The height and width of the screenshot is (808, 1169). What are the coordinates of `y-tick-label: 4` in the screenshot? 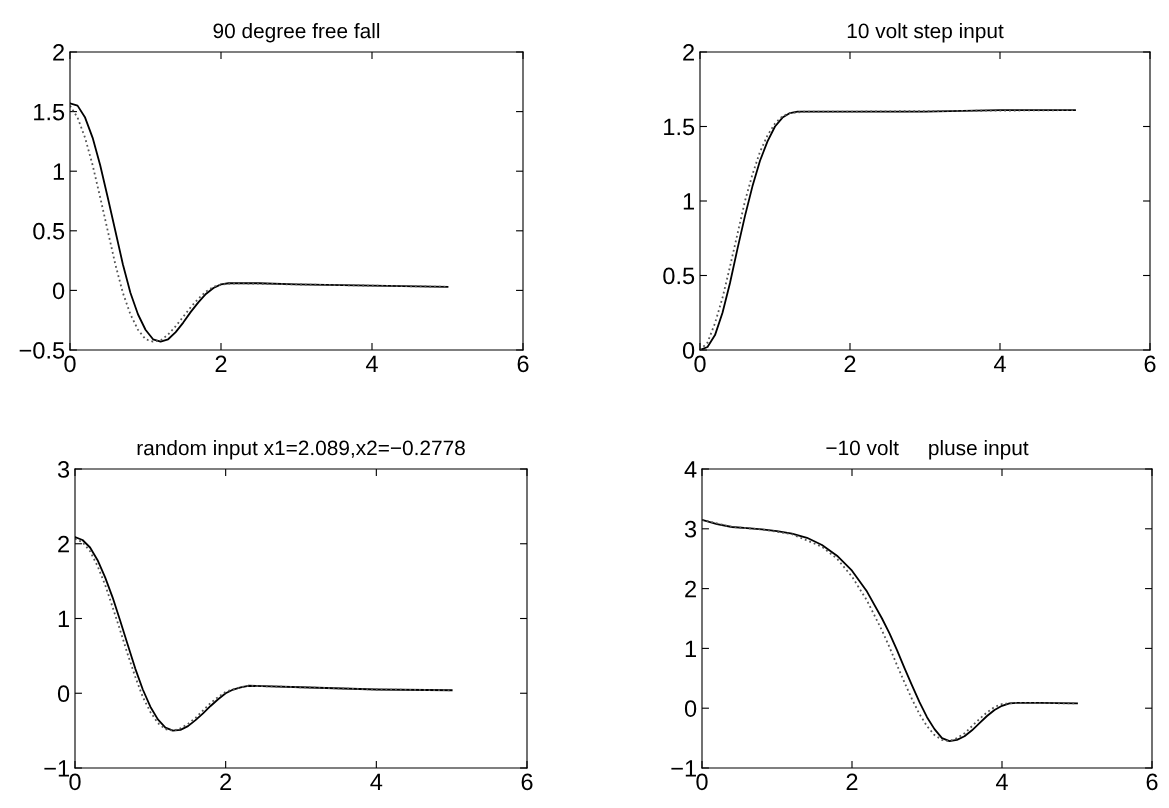 It's located at (690, 469).